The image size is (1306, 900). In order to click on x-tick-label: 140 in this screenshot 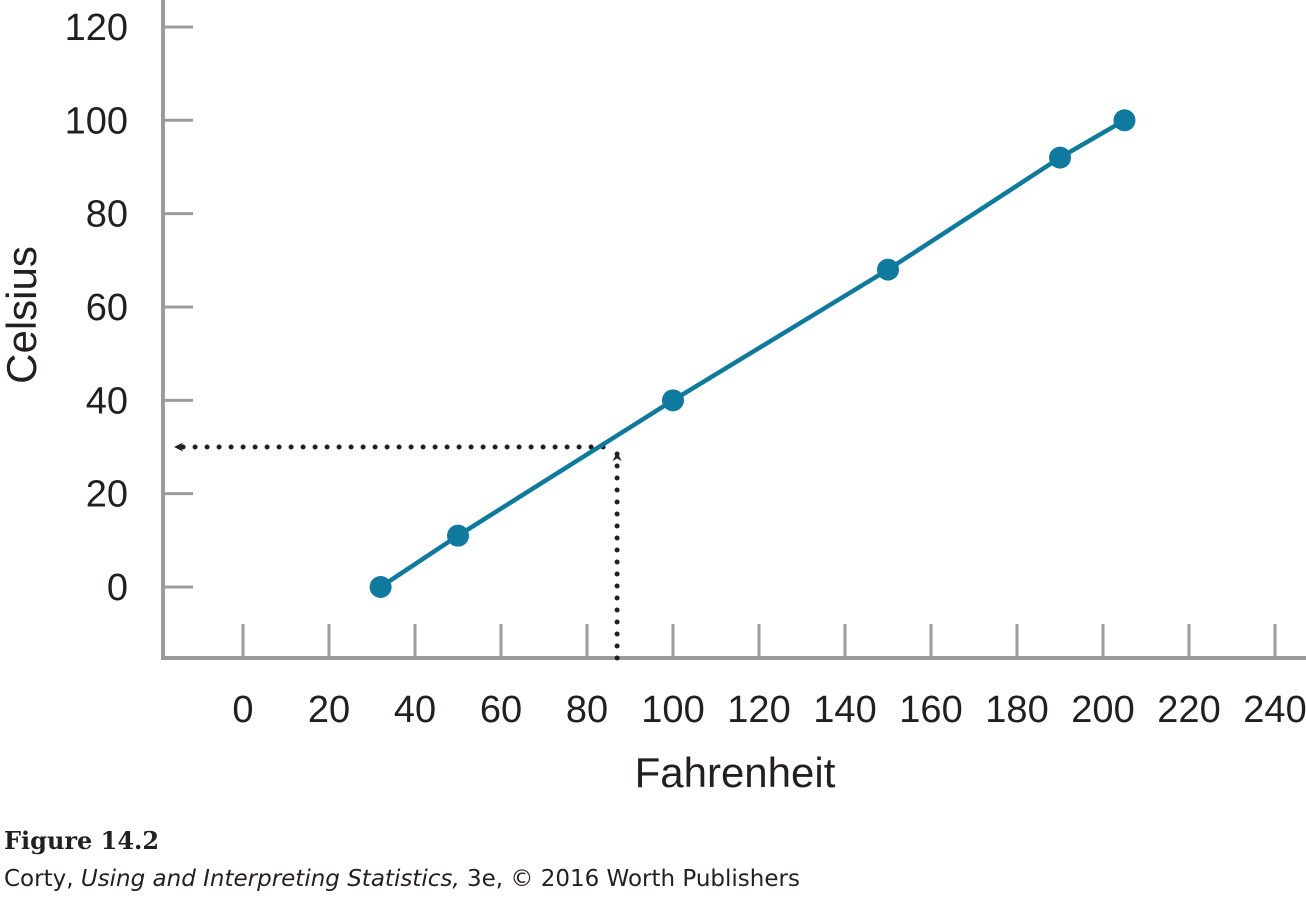, I will do `click(844, 710)`.